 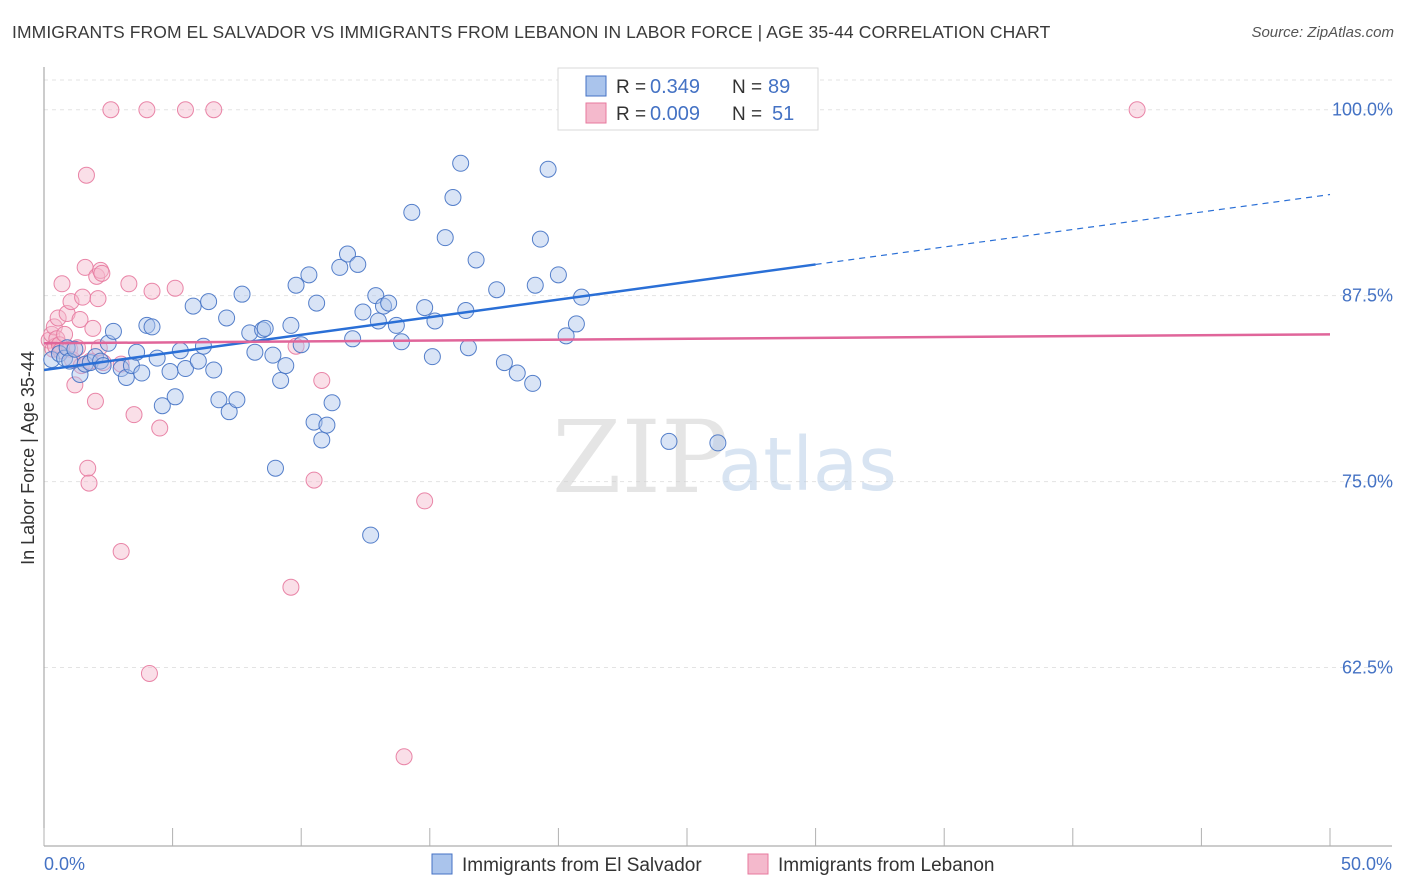 I want to click on stats-legend: R = 0.349 N = 89 R = 0.009 N = 51, so click(x=688, y=99).